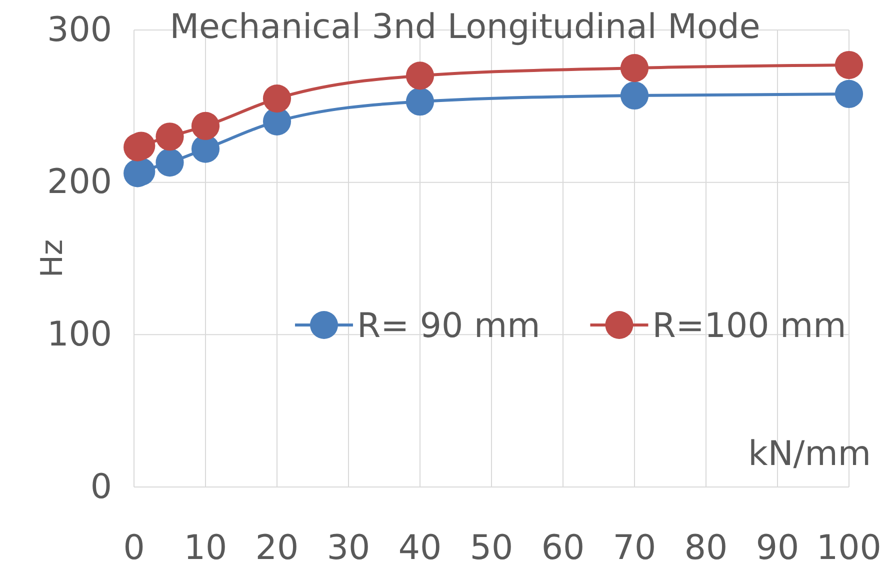 The image size is (893, 567). Describe the element at coordinates (849, 547) in the screenshot. I see `x-tick-label: 100` at that location.